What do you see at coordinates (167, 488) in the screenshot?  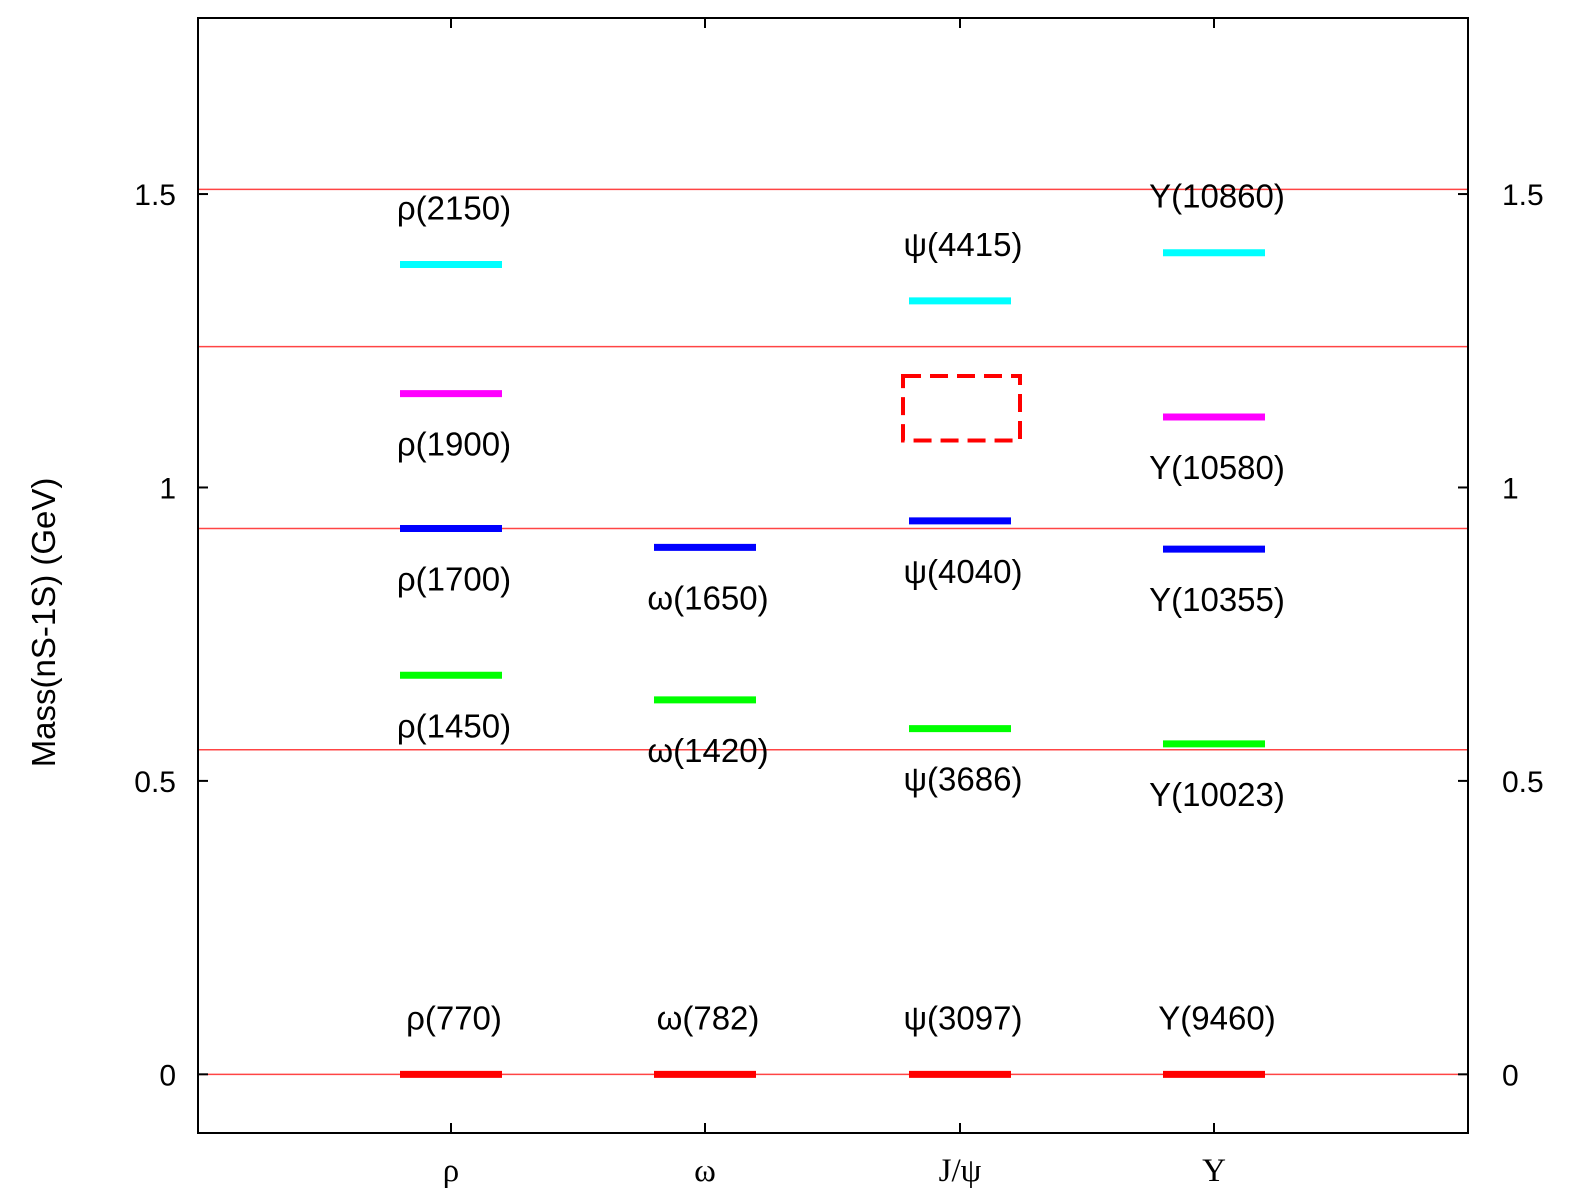 I see `y-tick-label-left: 1` at bounding box center [167, 488].